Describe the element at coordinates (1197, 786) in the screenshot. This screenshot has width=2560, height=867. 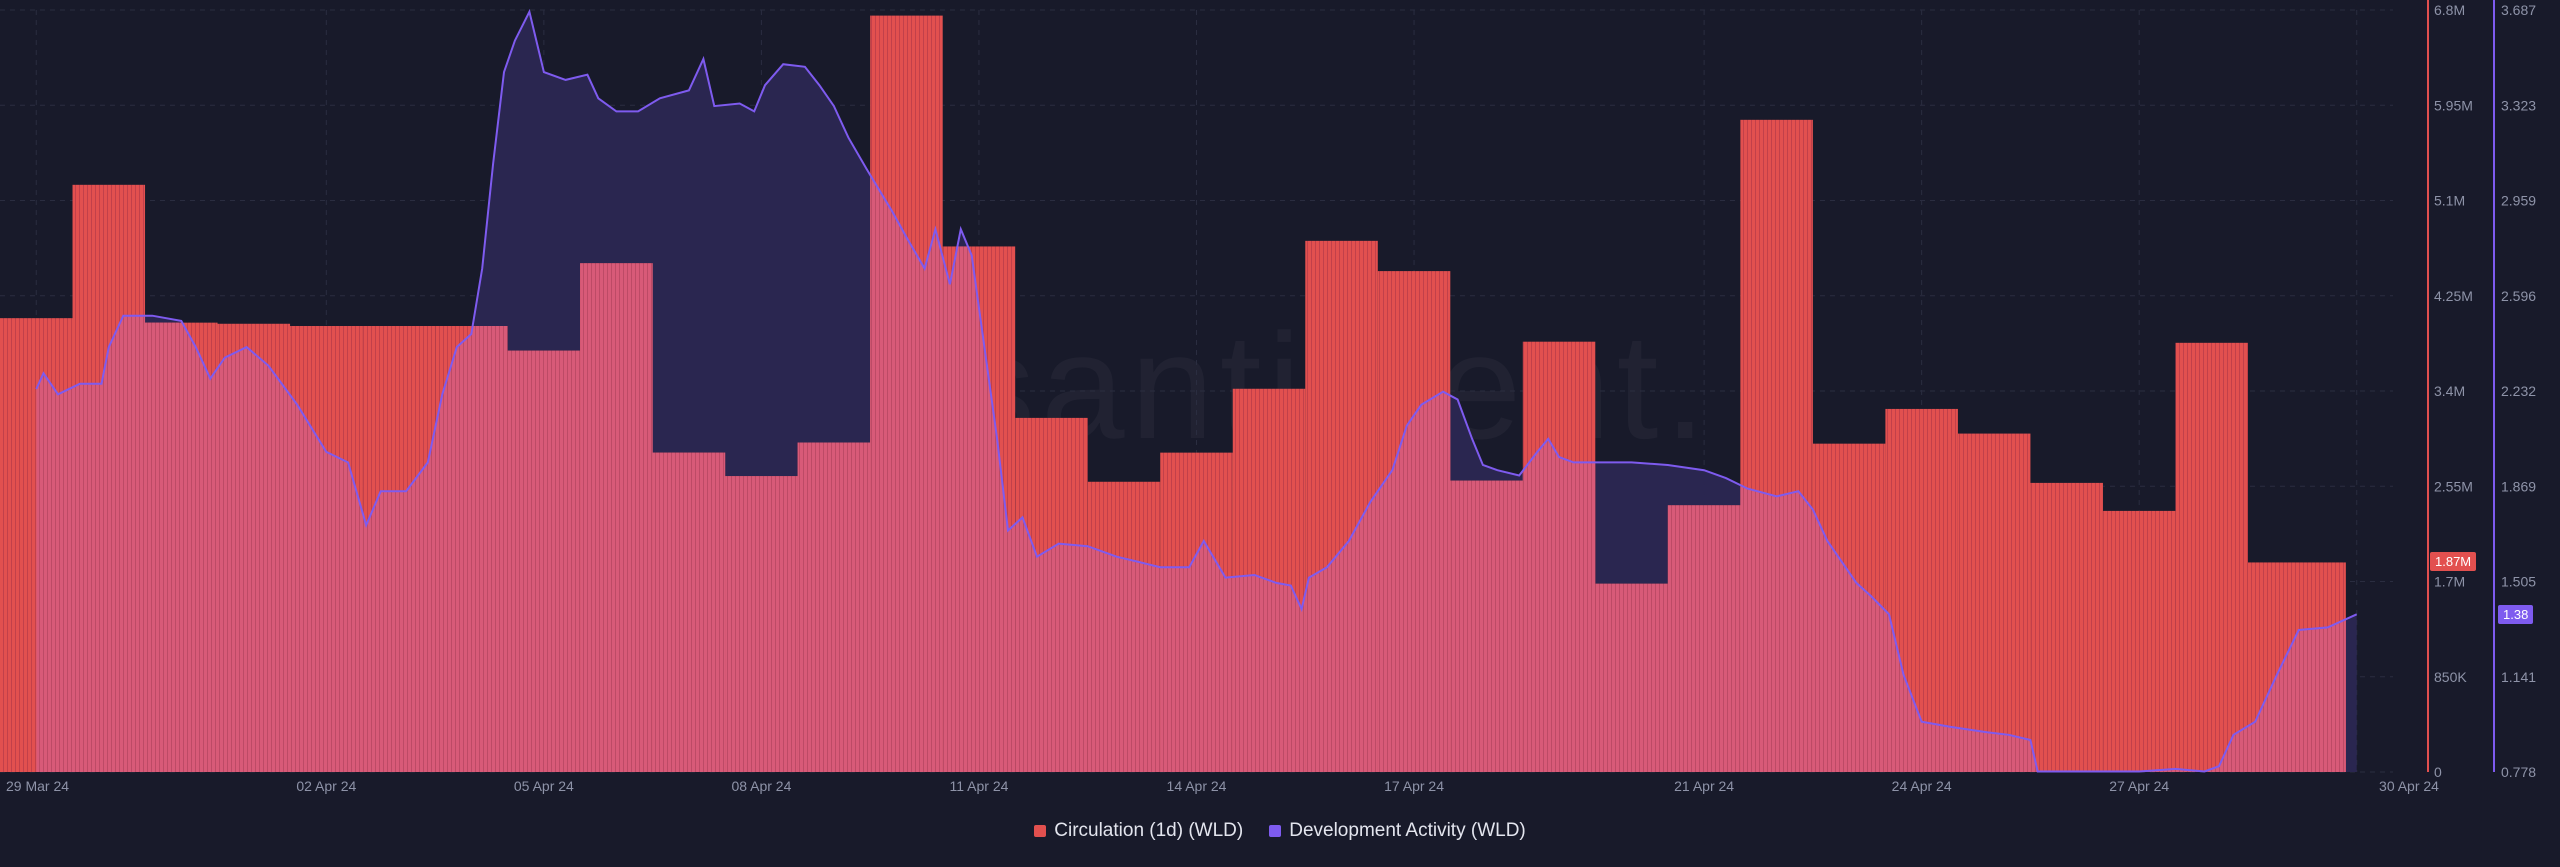
I see `x-tick-label: 14 Apr 24` at that location.